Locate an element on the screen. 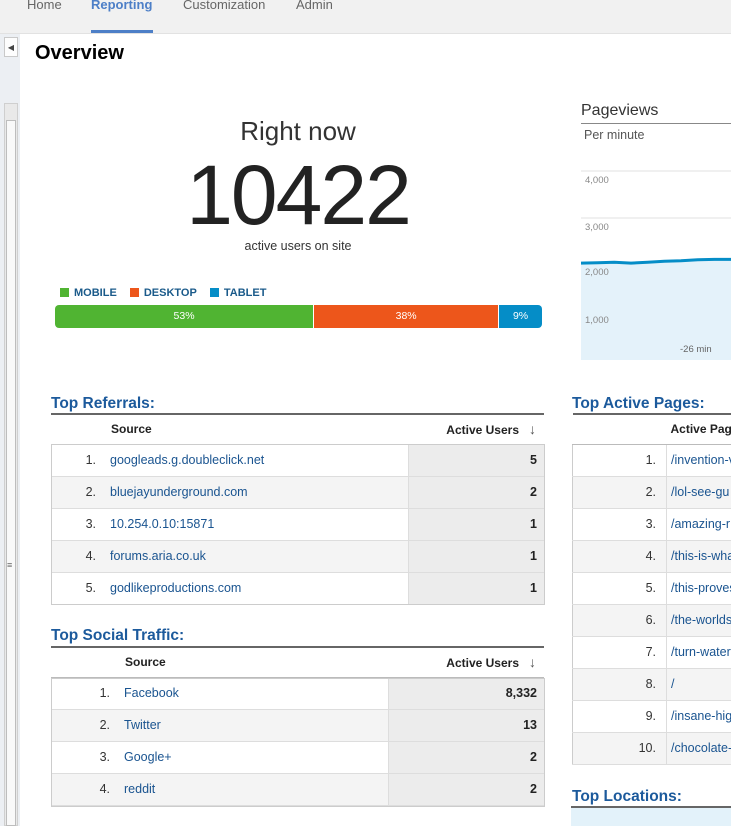  row-link-cell: /turn-water is located at coordinates (698, 652).